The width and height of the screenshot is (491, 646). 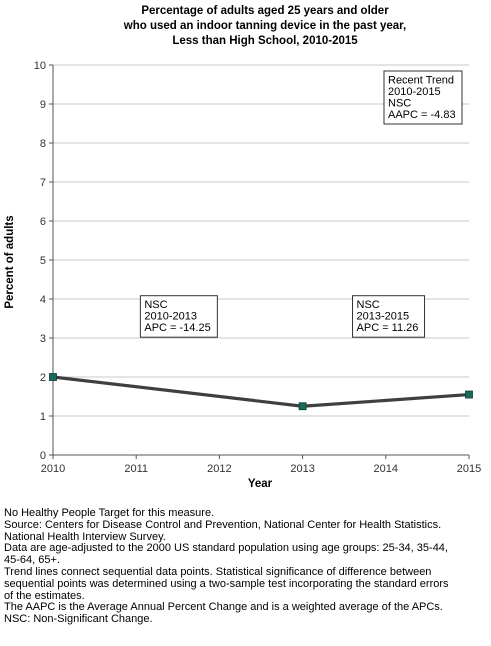 What do you see at coordinates (43, 222) in the screenshot?
I see `y-tick-label: 6` at bounding box center [43, 222].